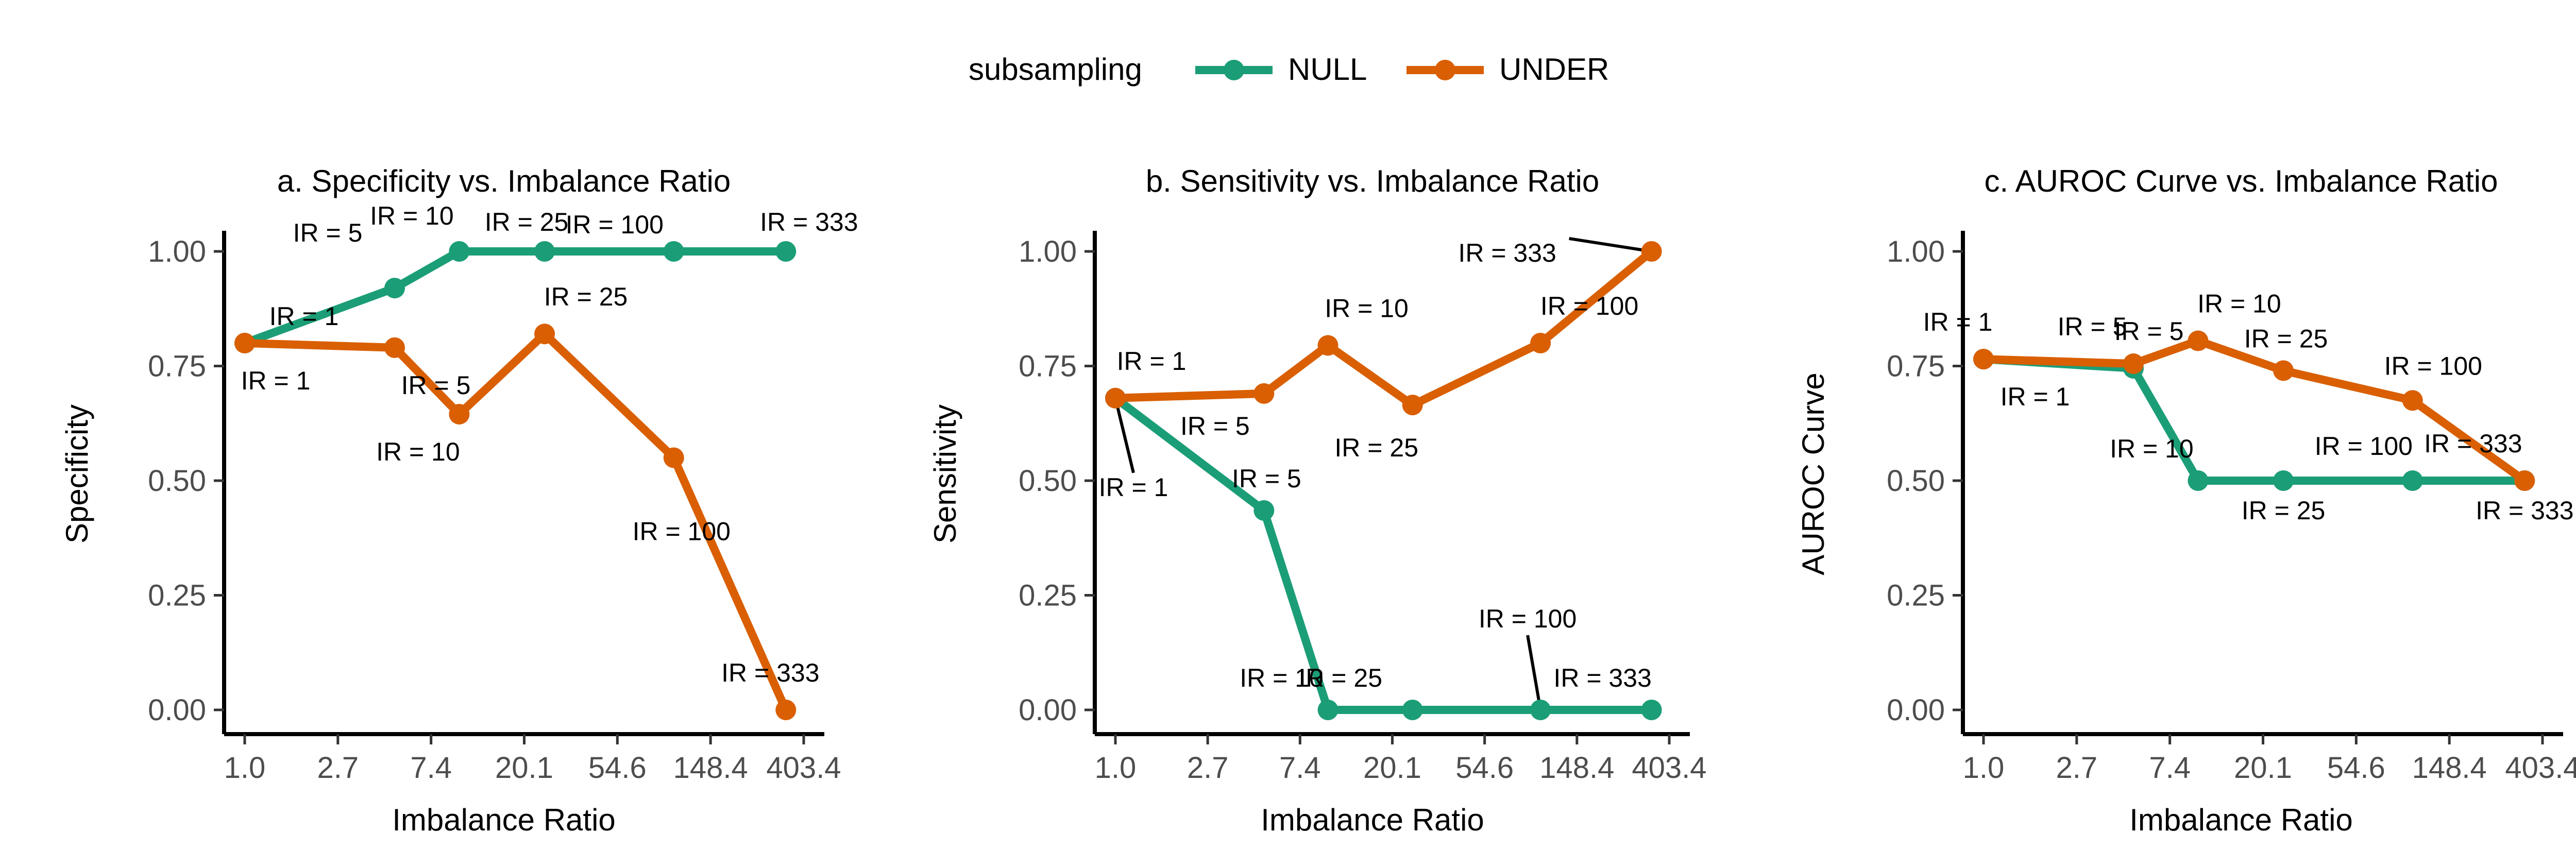 This screenshot has width=2576, height=866. Describe the element at coordinates (412, 215) in the screenshot. I see `panel-a-null-point-label: IR = 10` at that location.